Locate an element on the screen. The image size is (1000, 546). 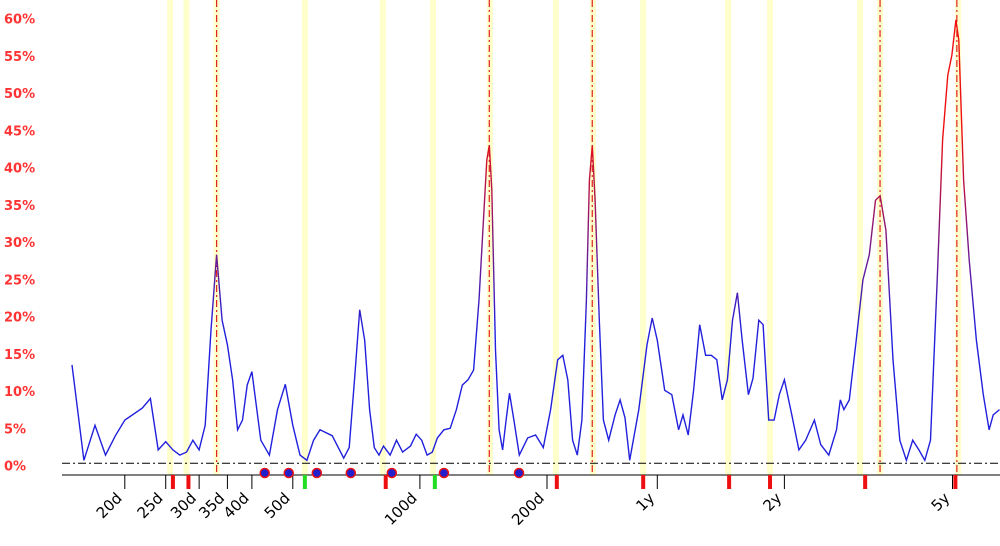
y-tick-label: 15% is located at coordinates (19, 355).